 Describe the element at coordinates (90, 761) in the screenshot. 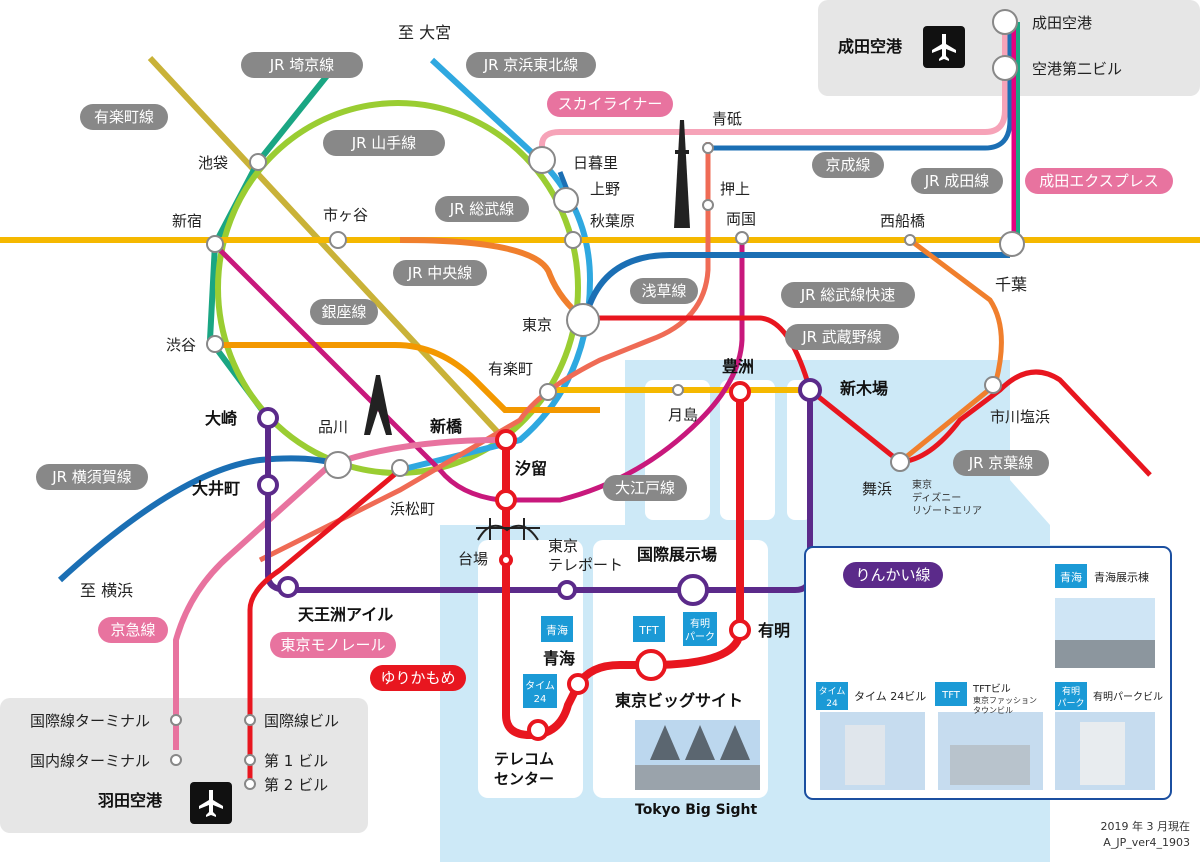

I see `station-dom-terminal: 国内線ターミナル` at that location.